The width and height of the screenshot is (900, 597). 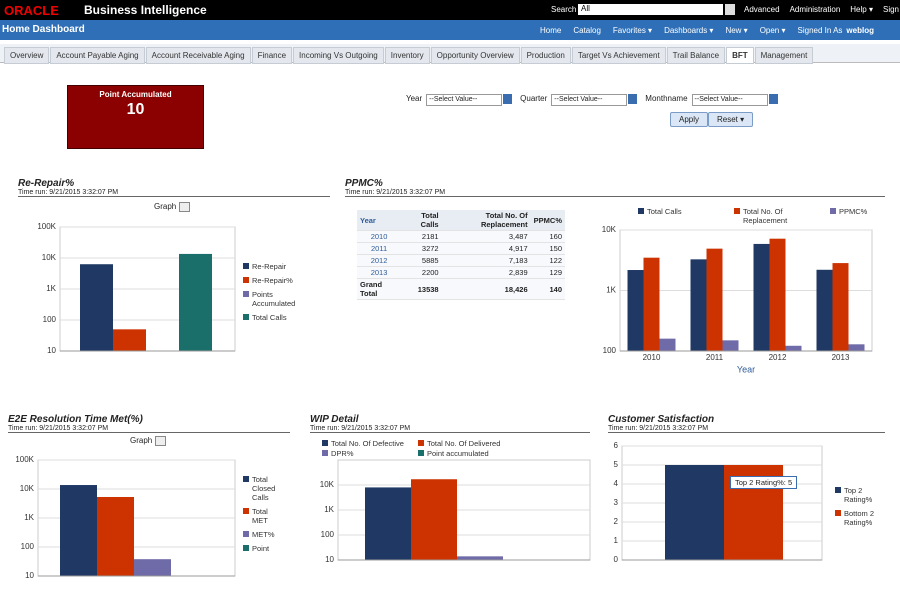 What do you see at coordinates (650, 9) in the screenshot?
I see `search-box: All` at bounding box center [650, 9].